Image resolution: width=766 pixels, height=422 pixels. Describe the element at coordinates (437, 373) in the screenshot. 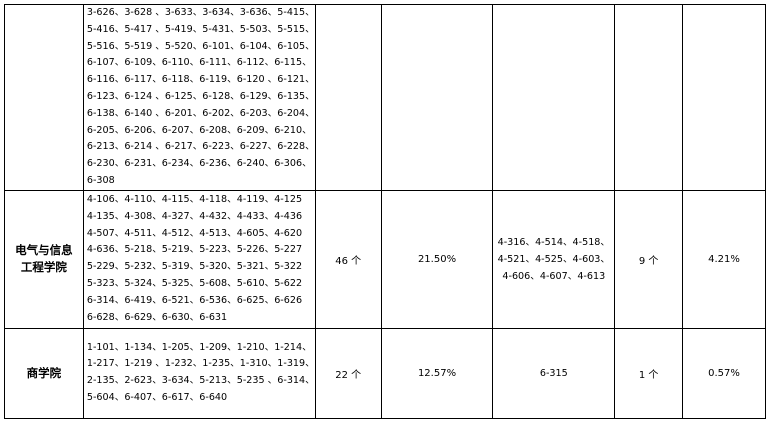

I see `percent-cell: 12.57%` at that location.